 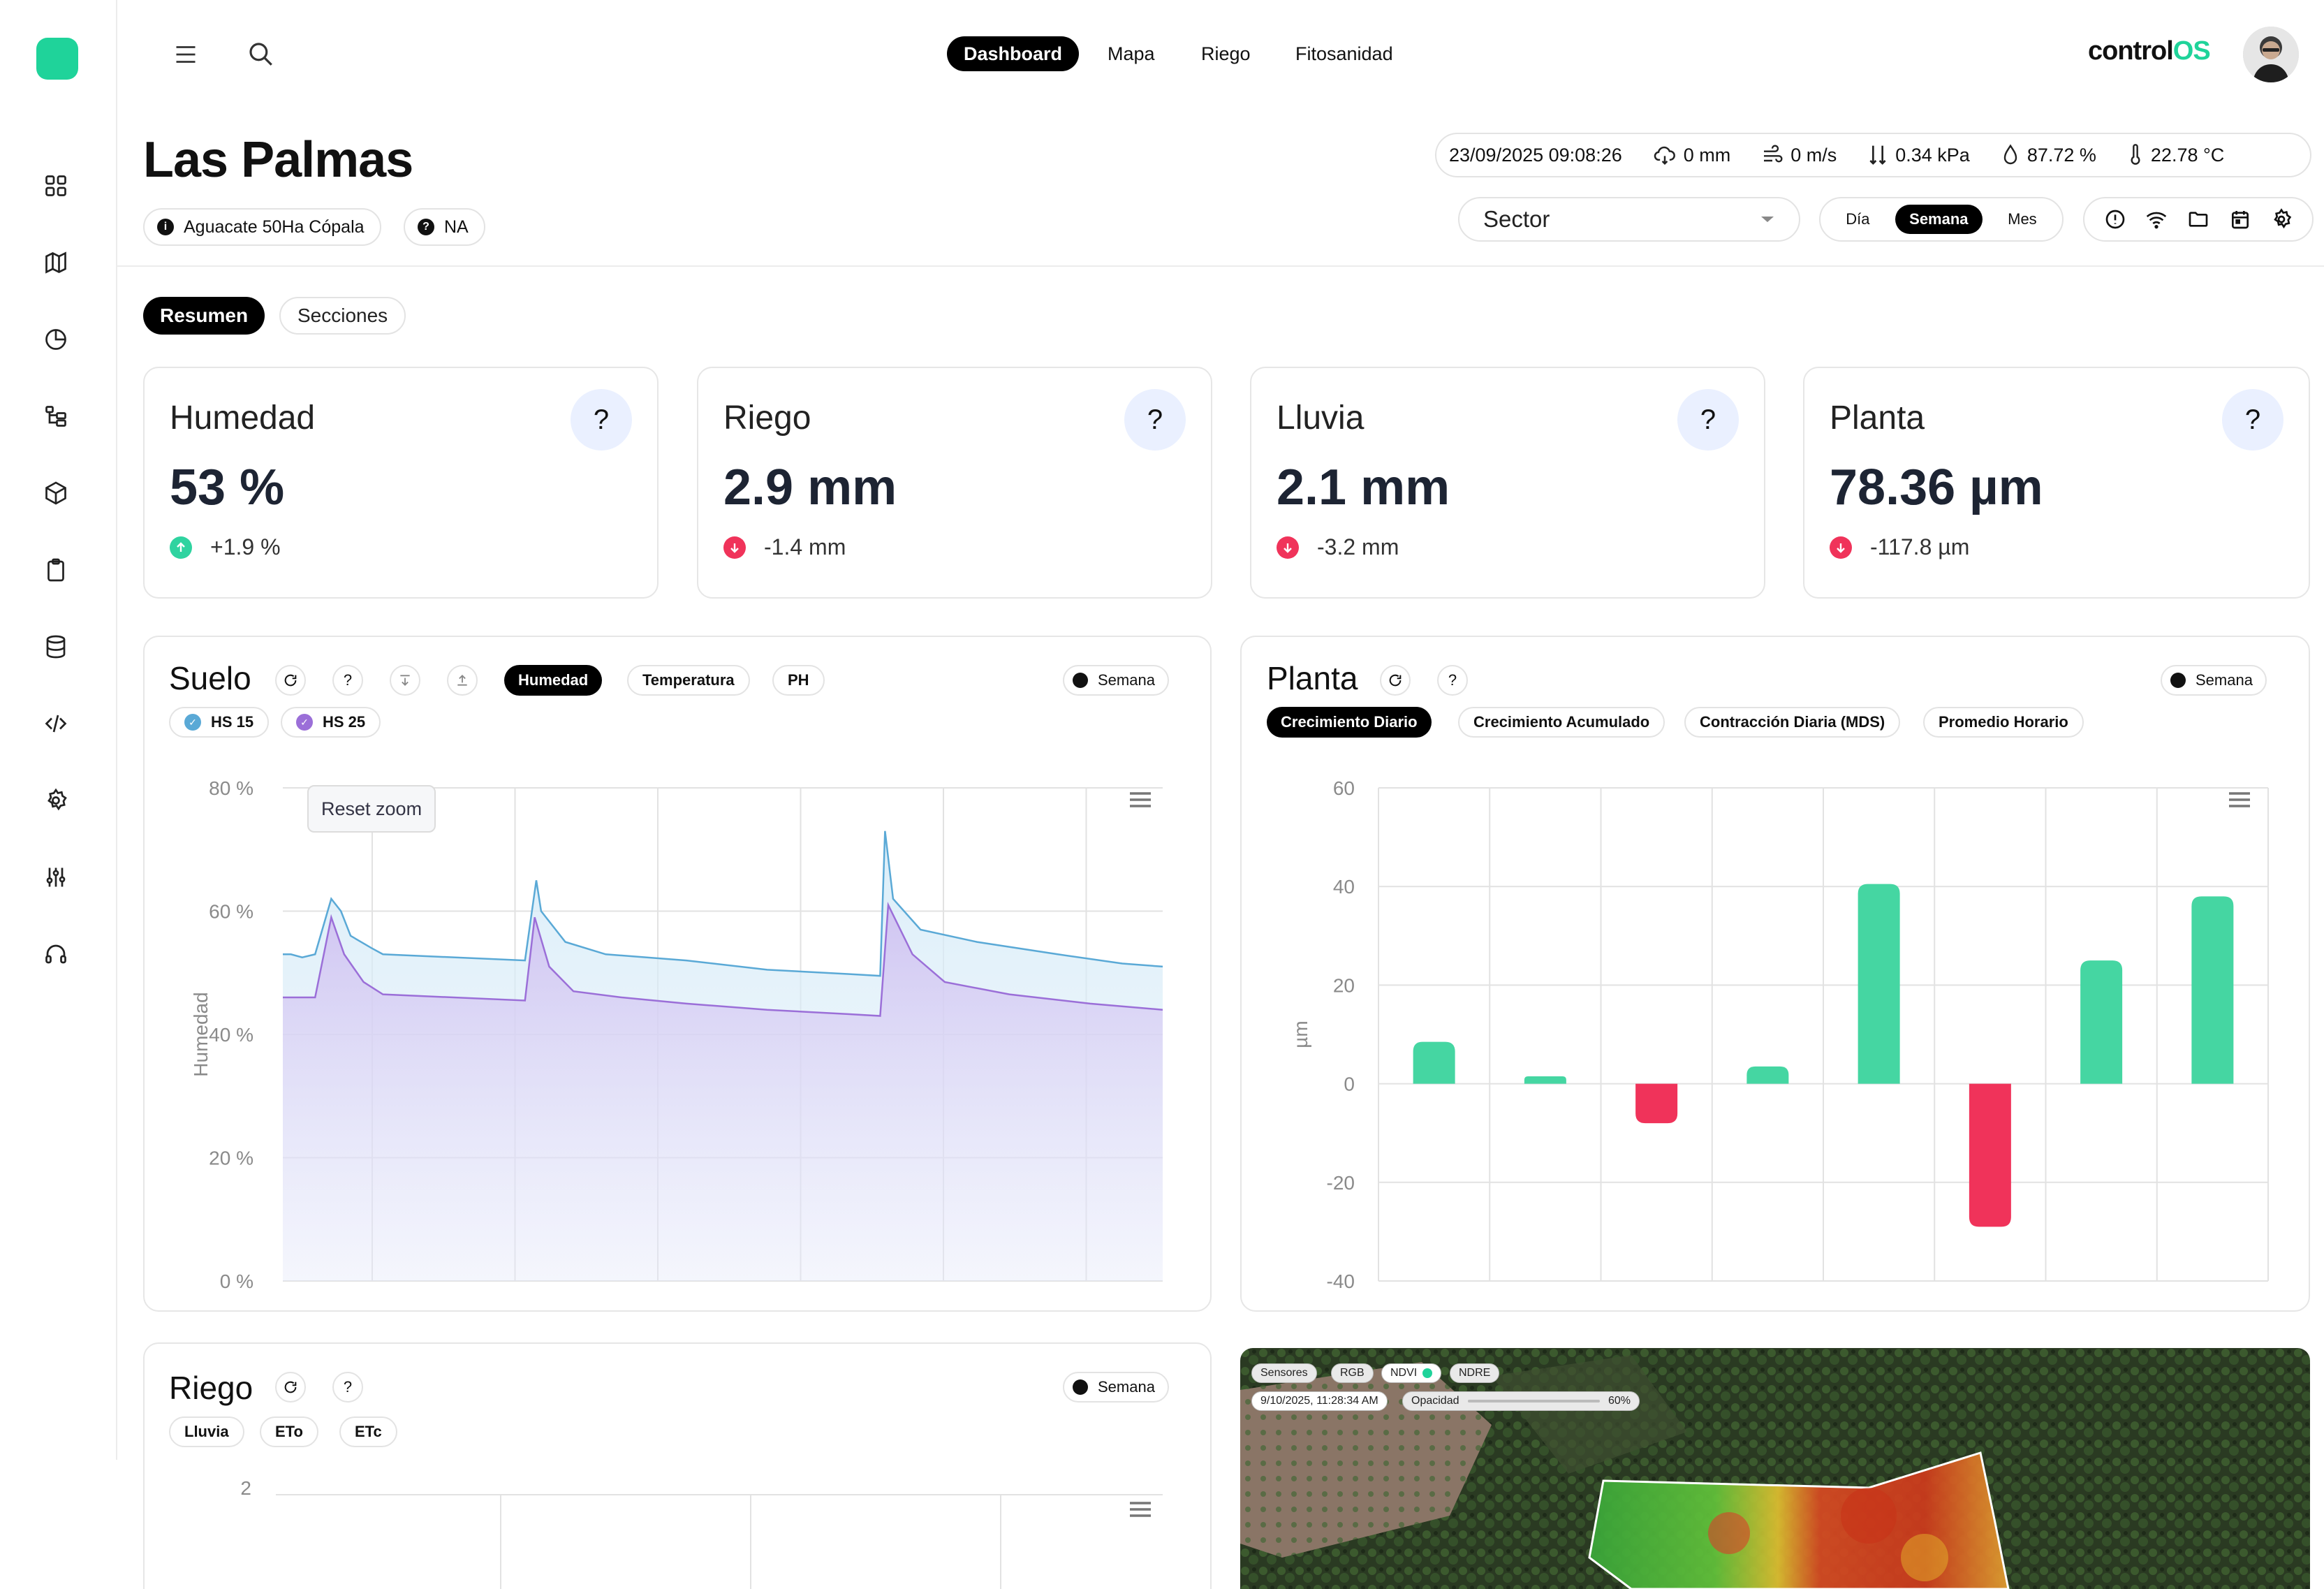 I want to click on info-icon: i, so click(x=165, y=227).